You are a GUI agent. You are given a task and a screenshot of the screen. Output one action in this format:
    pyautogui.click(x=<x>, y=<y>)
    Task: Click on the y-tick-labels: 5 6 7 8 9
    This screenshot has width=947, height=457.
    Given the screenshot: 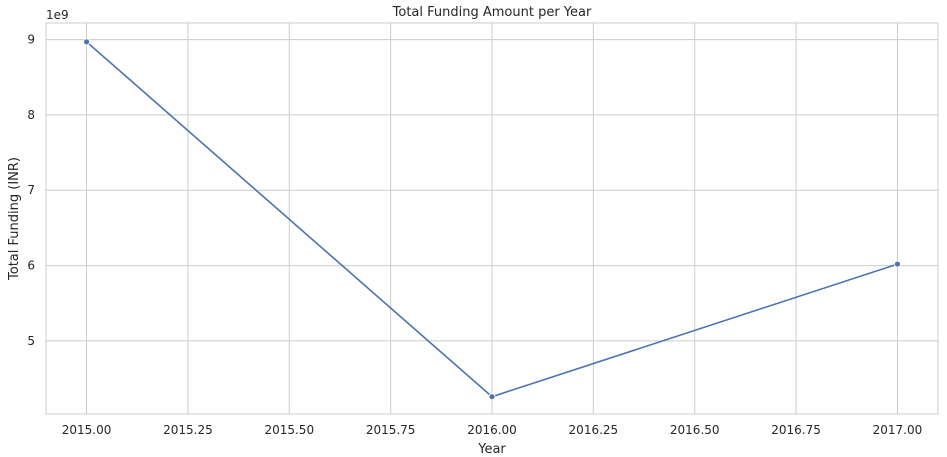 What is the action you would take?
    pyautogui.click(x=31, y=190)
    